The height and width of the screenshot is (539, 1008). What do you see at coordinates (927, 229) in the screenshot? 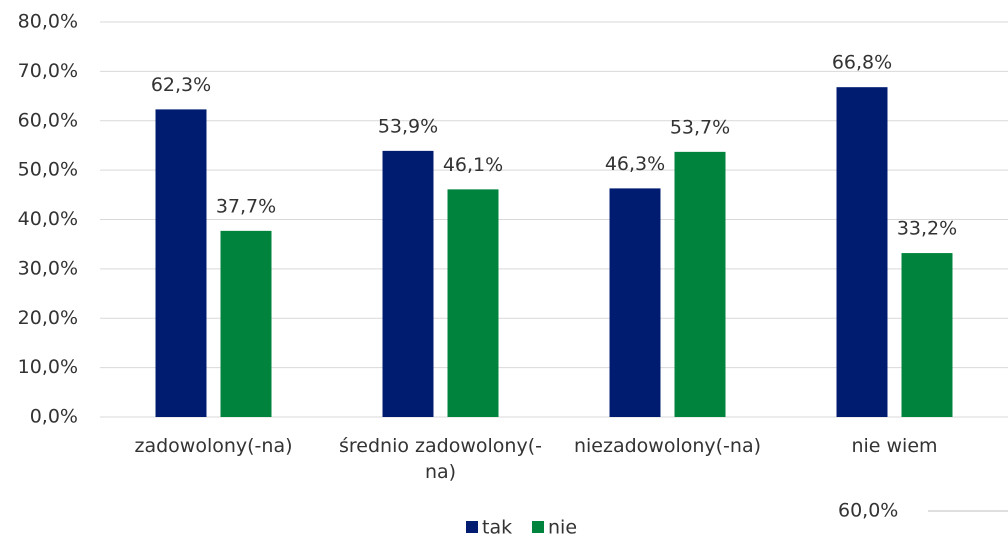
I see `data-label: 33,2%` at bounding box center [927, 229].